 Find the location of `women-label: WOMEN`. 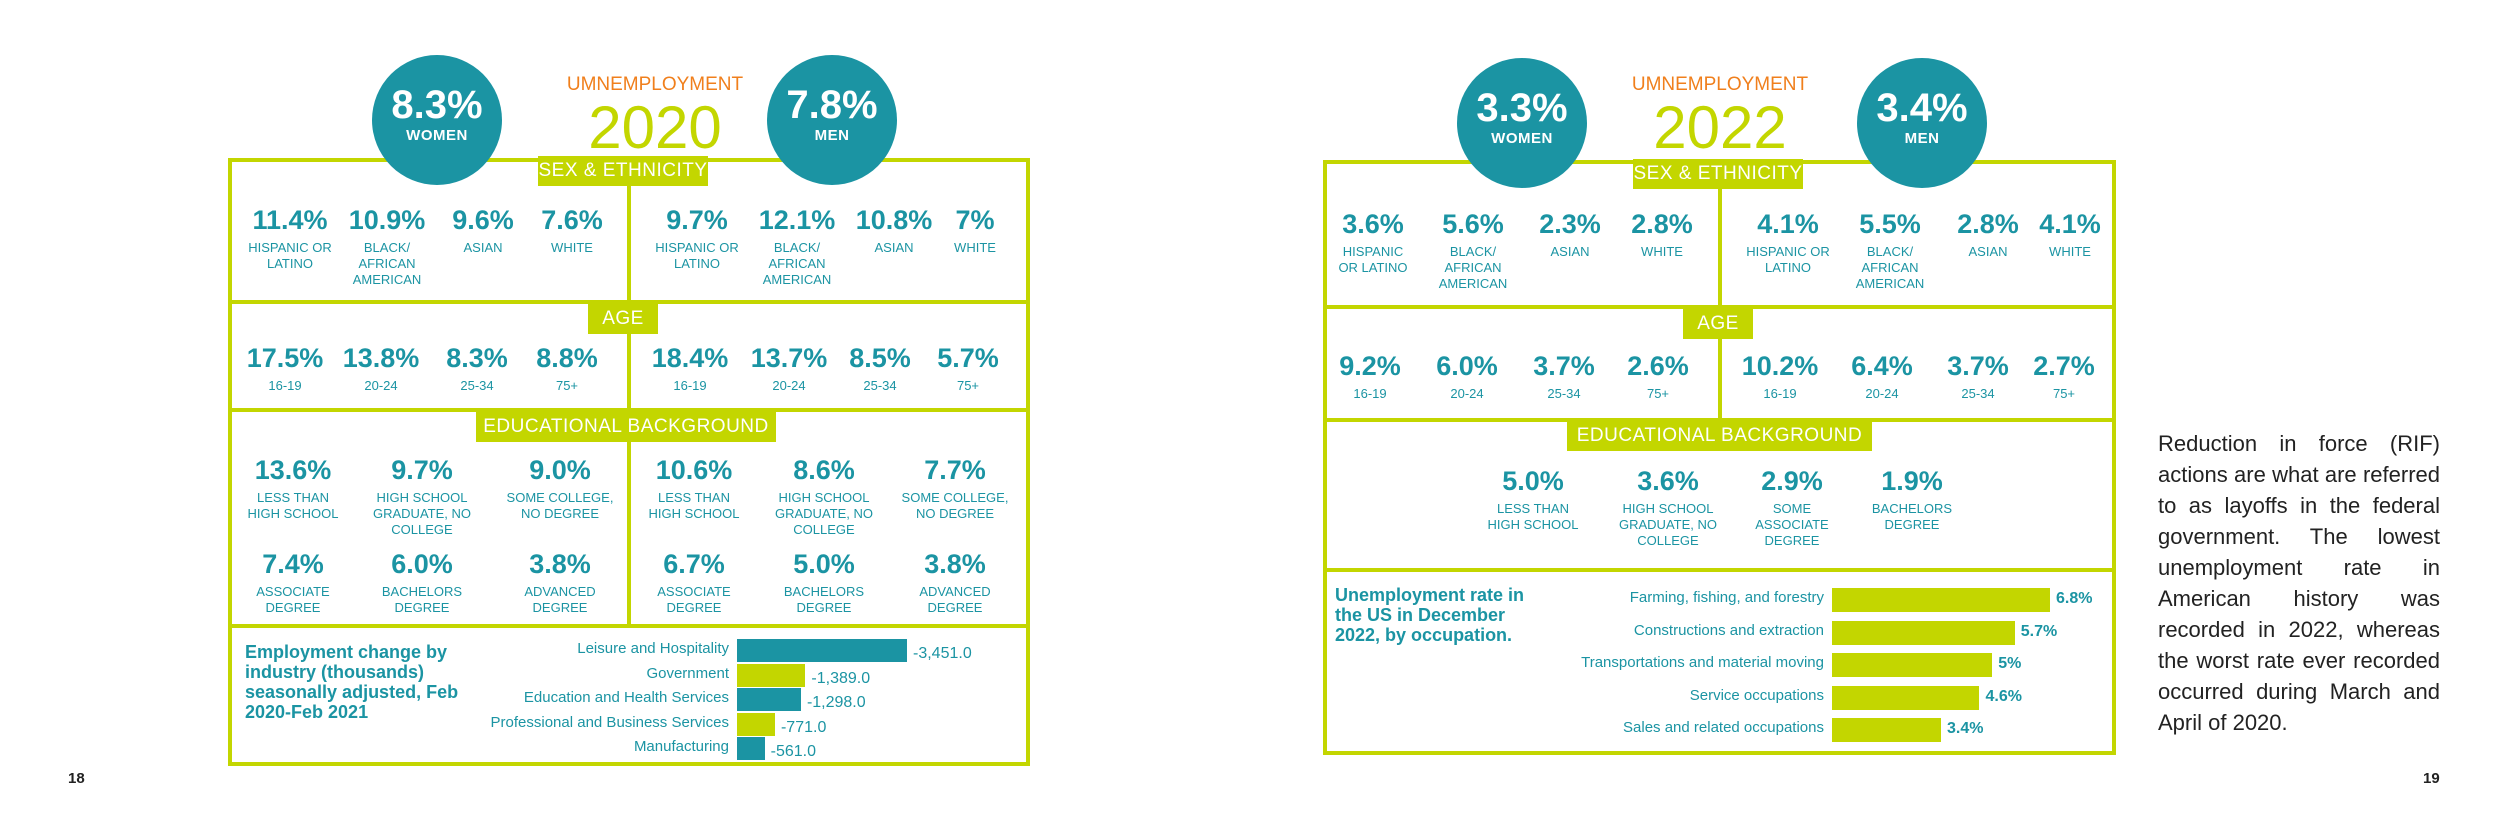

women-label: WOMEN is located at coordinates (437, 135).